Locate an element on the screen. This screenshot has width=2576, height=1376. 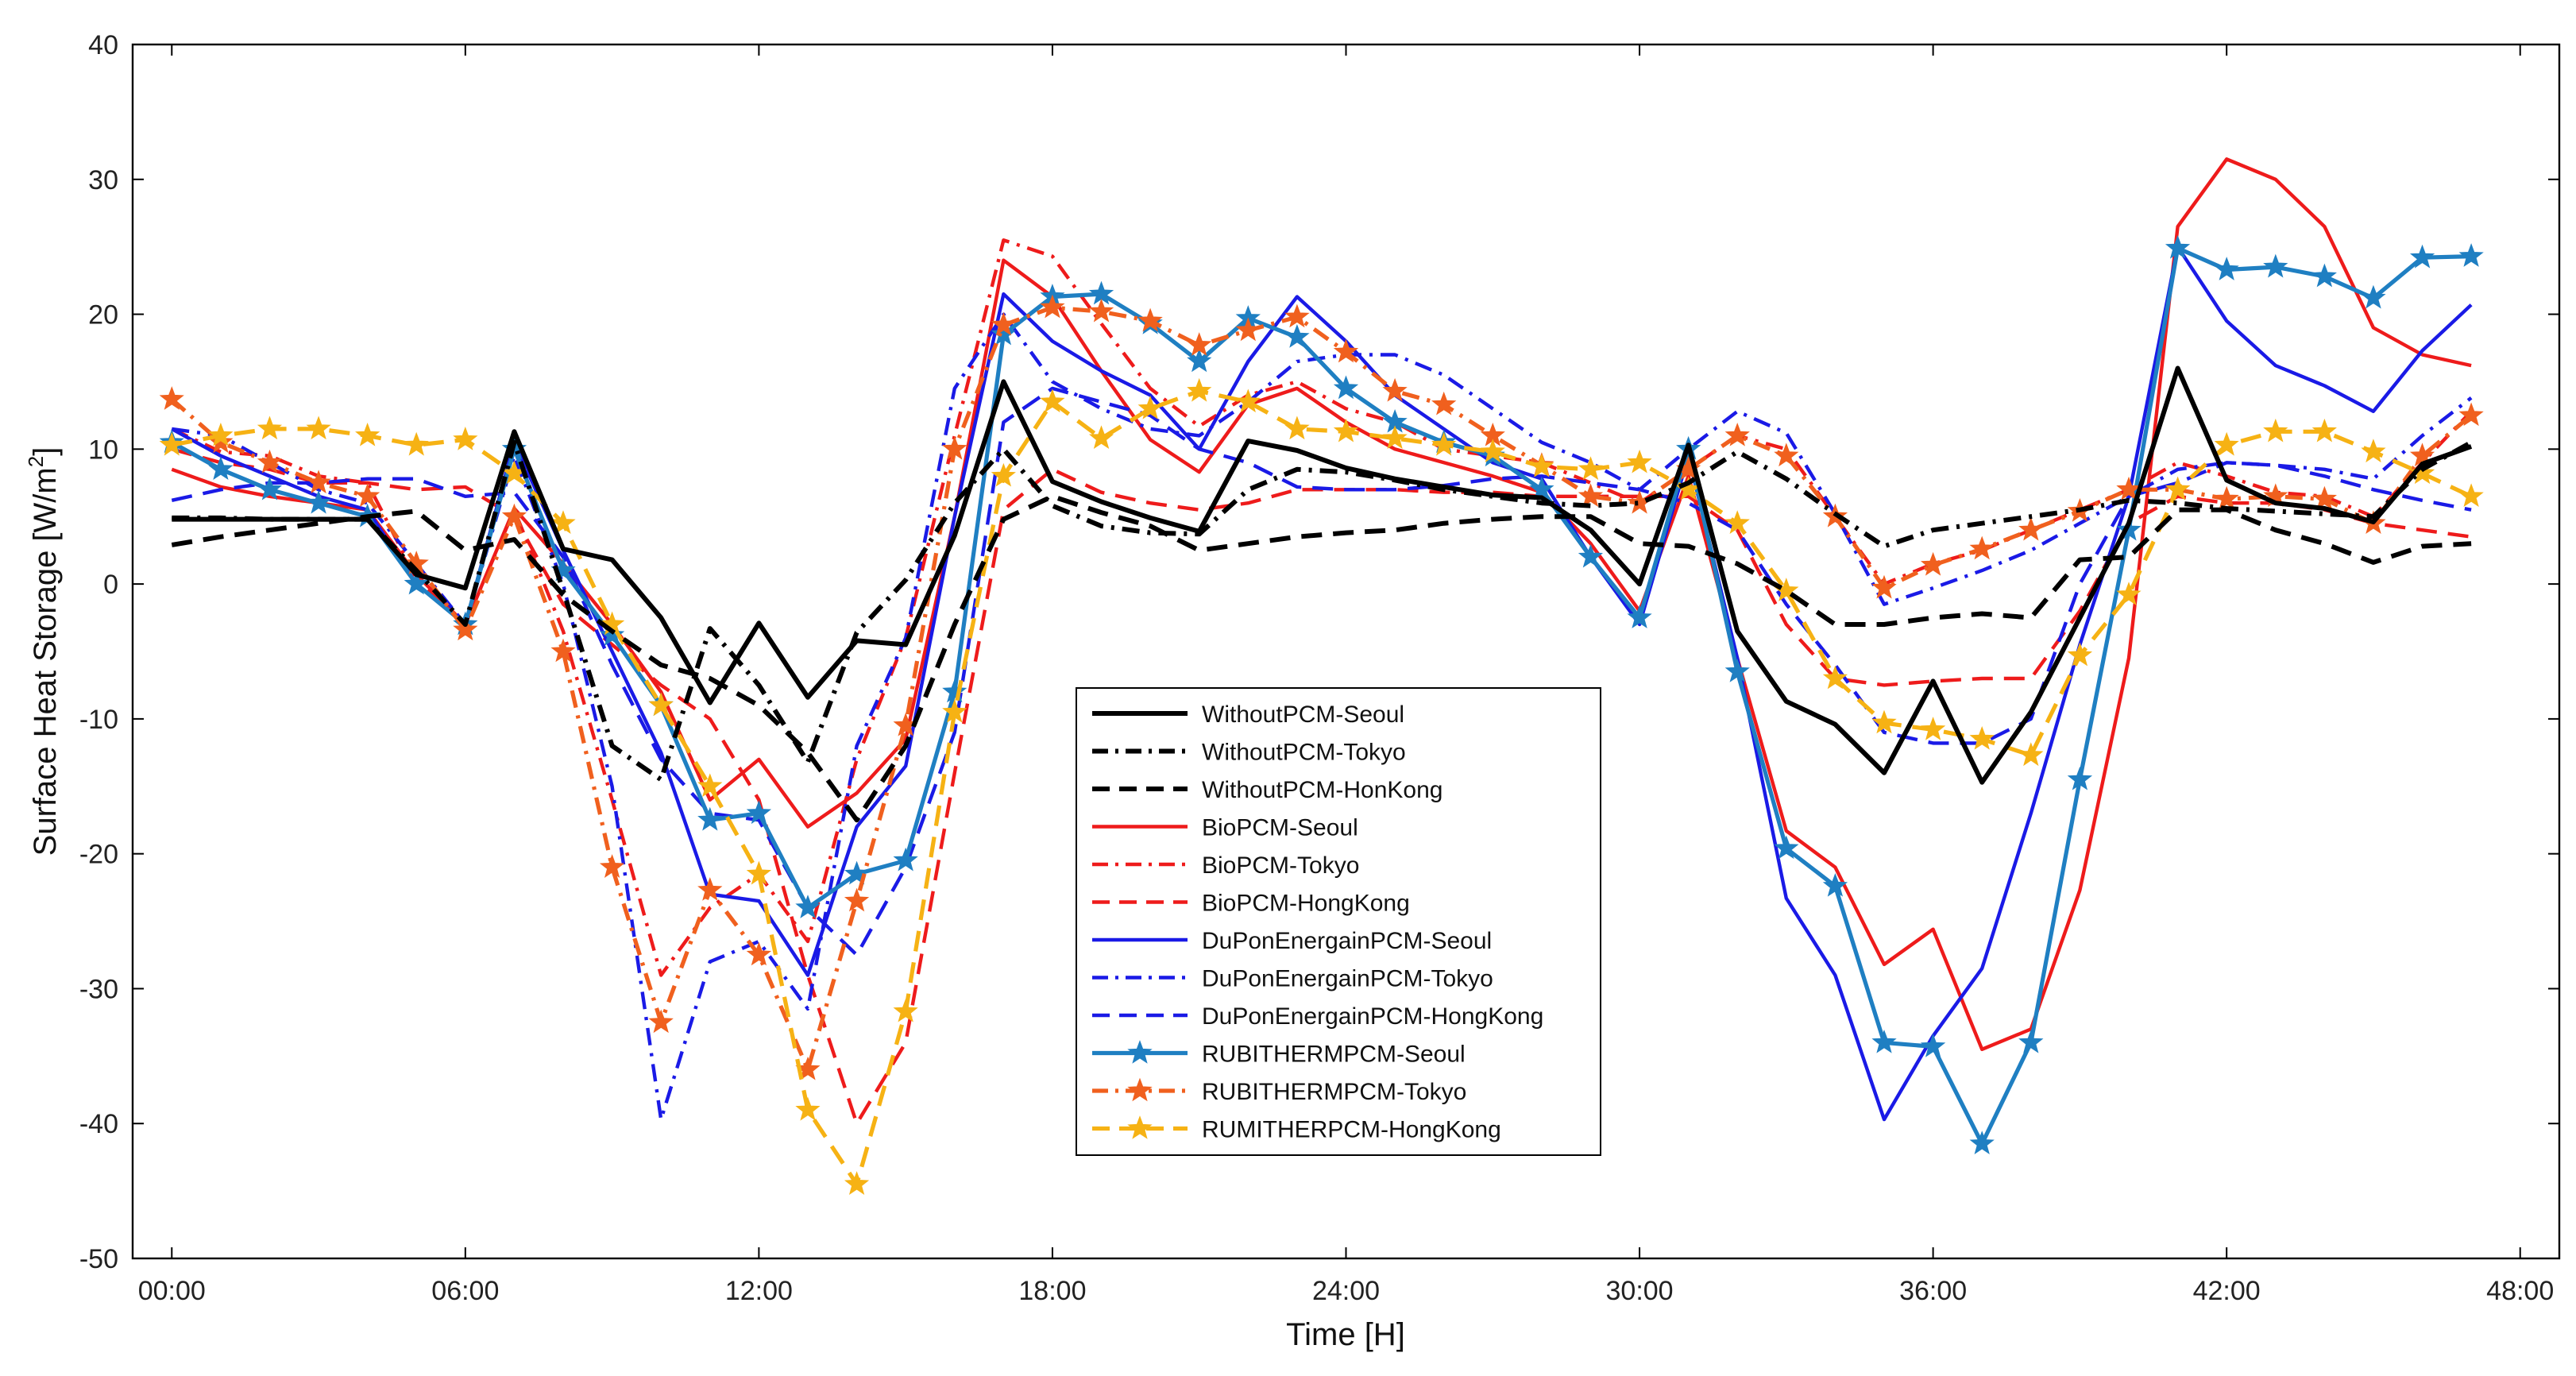
x-tick-label: 30:00 is located at coordinates (1640, 1291).